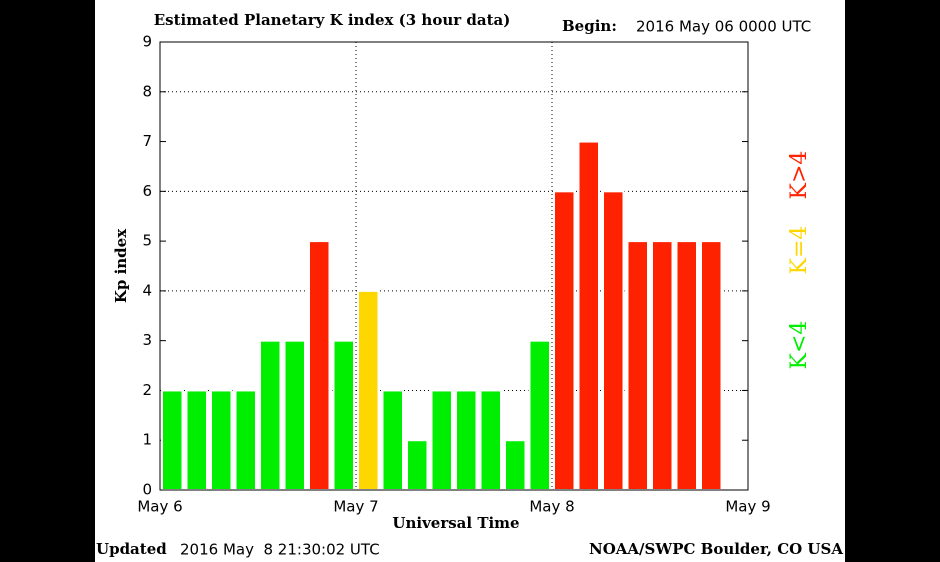 This screenshot has width=940, height=562. I want to click on legend-entry: K=4, so click(799, 250).